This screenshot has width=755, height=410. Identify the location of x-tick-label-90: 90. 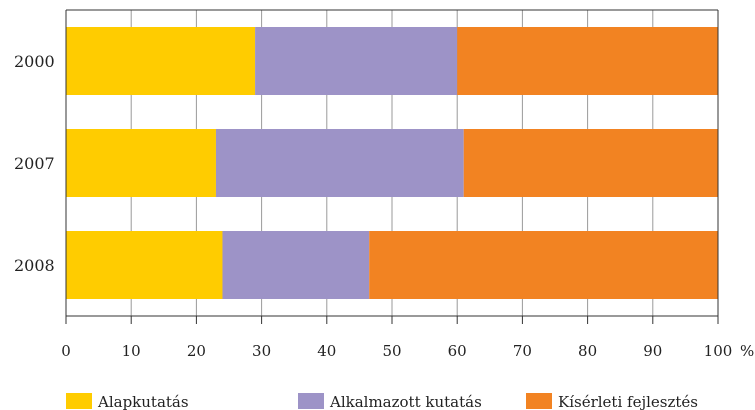
(652, 351).